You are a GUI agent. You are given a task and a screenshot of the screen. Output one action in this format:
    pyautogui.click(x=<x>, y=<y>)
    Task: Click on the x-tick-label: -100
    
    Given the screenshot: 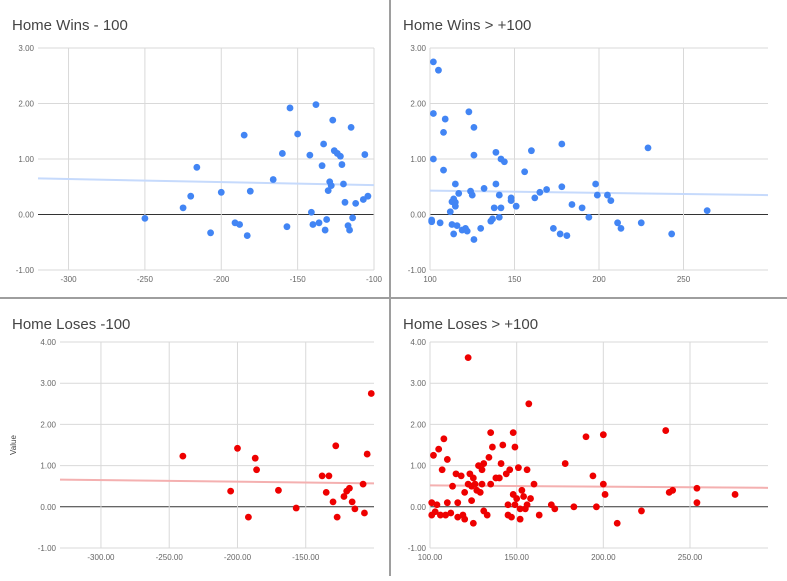 What is the action you would take?
    pyautogui.click(x=374, y=279)
    